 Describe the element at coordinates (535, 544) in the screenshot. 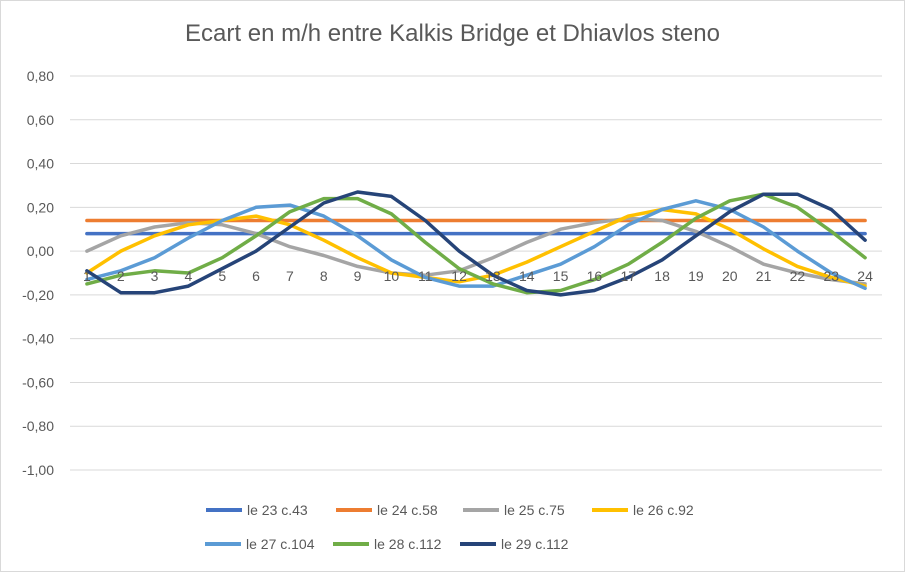

I see `legend-label: le 29 c.112` at that location.